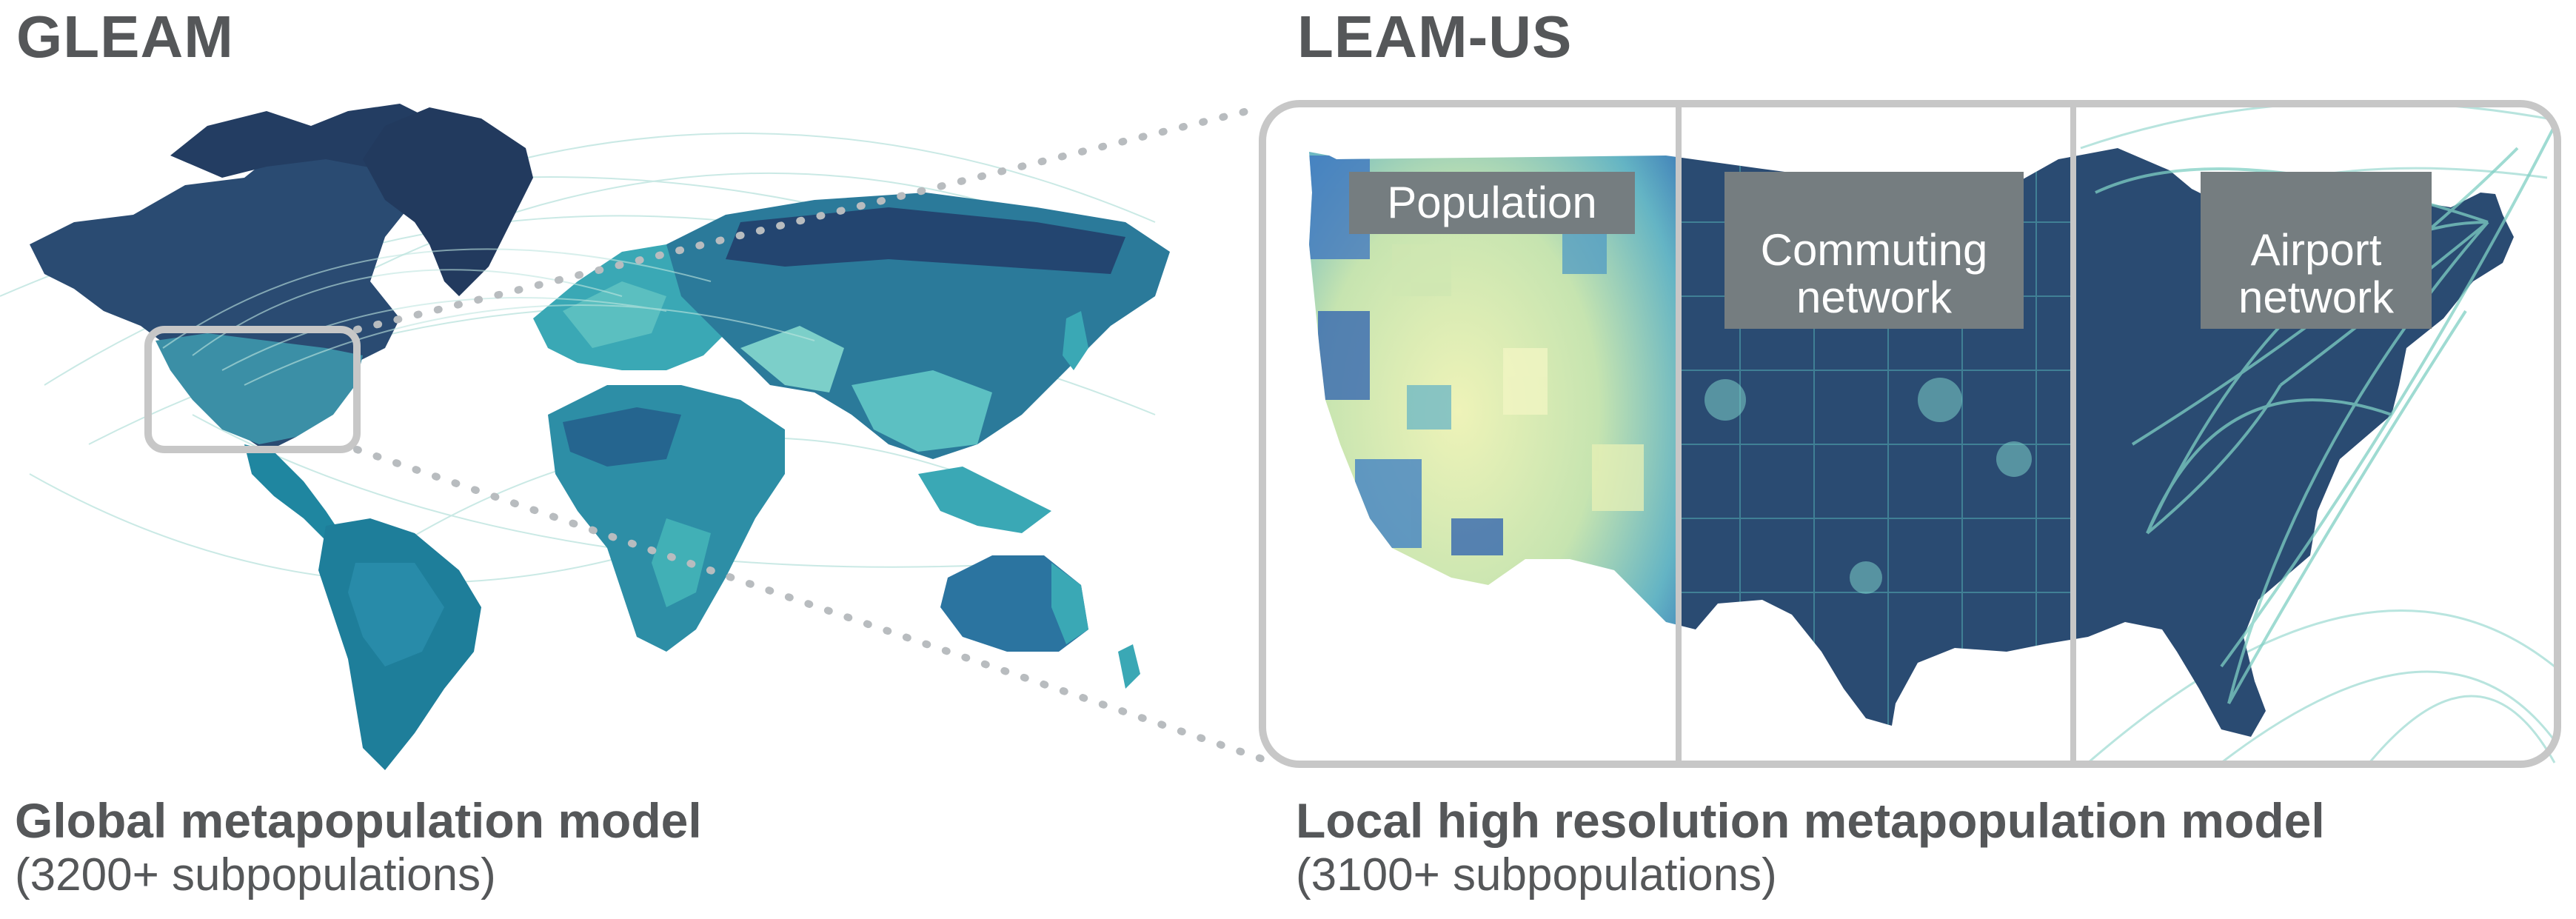 Image resolution: width=2576 pixels, height=919 pixels. I want to click on population-label: Population, so click(1492, 203).